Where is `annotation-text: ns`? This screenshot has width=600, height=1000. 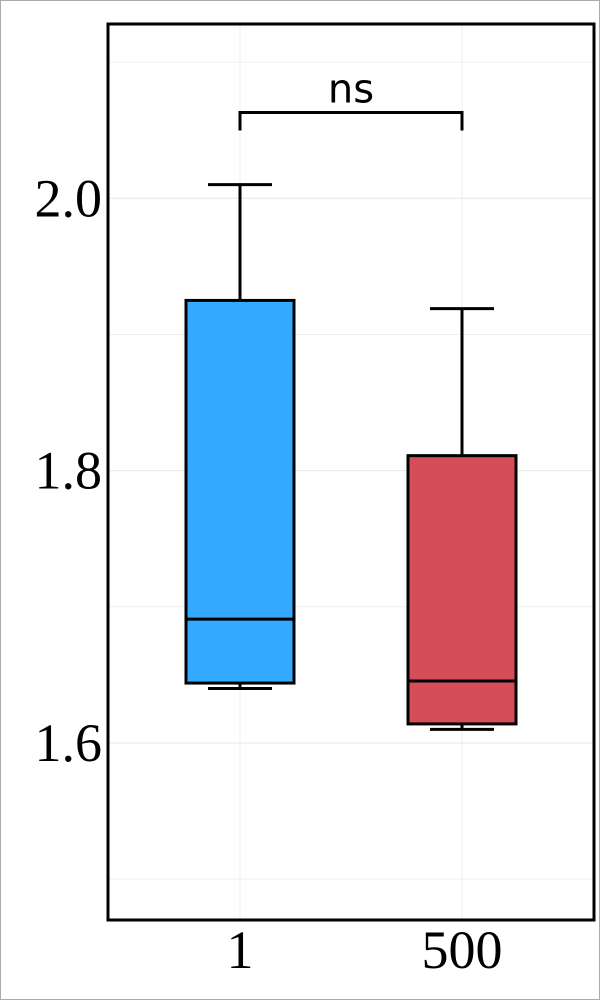
annotation-text: ns is located at coordinates (351, 90).